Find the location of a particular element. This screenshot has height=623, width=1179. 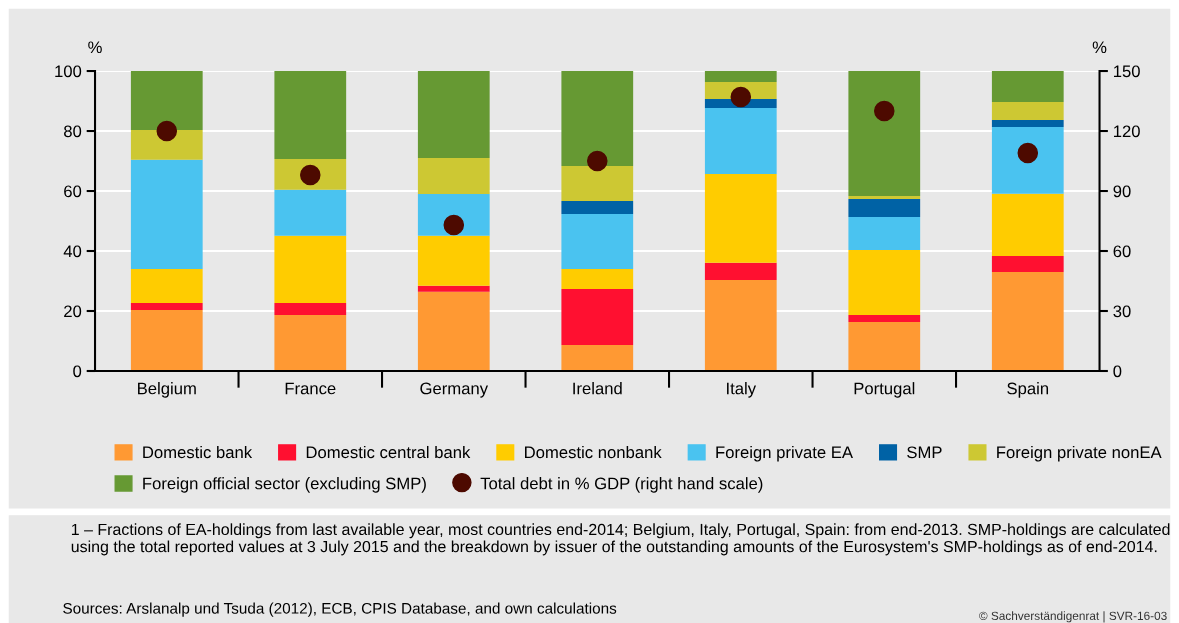

y-tick-label: 20 is located at coordinates (73, 311).